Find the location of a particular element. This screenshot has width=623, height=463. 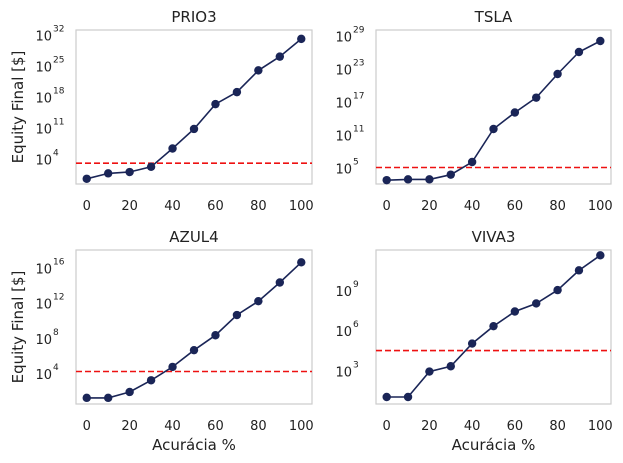

y-tick-exponent: 23 is located at coordinates (358, 64).